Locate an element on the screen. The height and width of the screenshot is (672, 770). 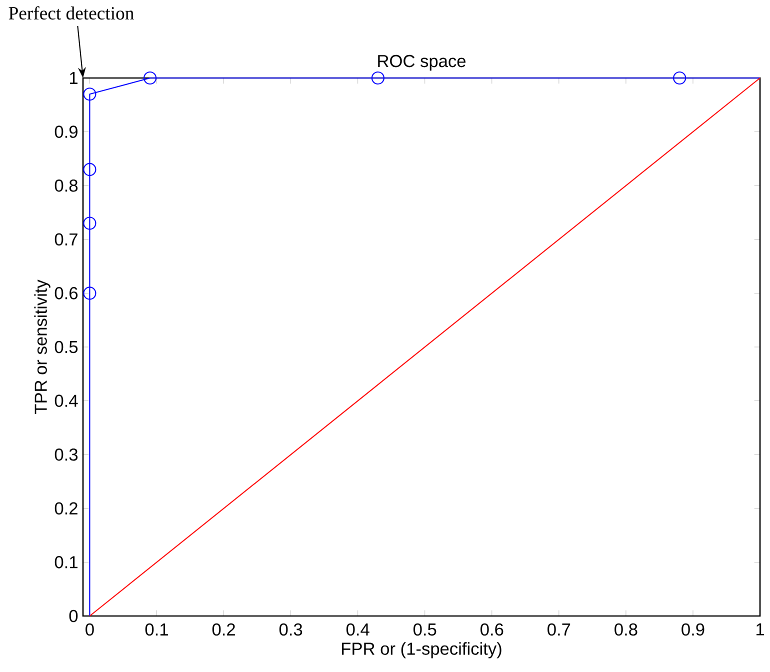
x-tick-label: 0.8 is located at coordinates (626, 629).